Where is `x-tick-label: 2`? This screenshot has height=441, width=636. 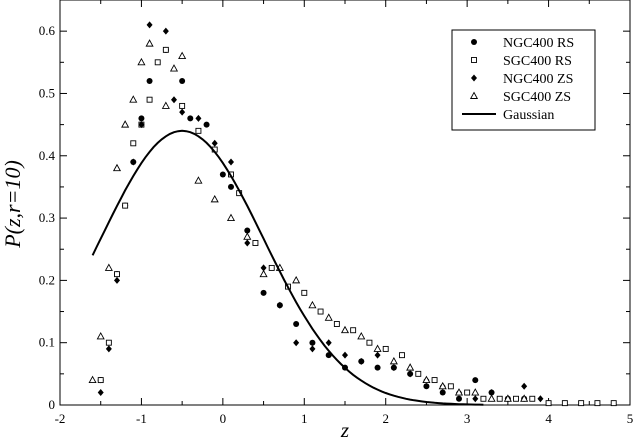 x-tick-label: 2 is located at coordinates (385, 418).